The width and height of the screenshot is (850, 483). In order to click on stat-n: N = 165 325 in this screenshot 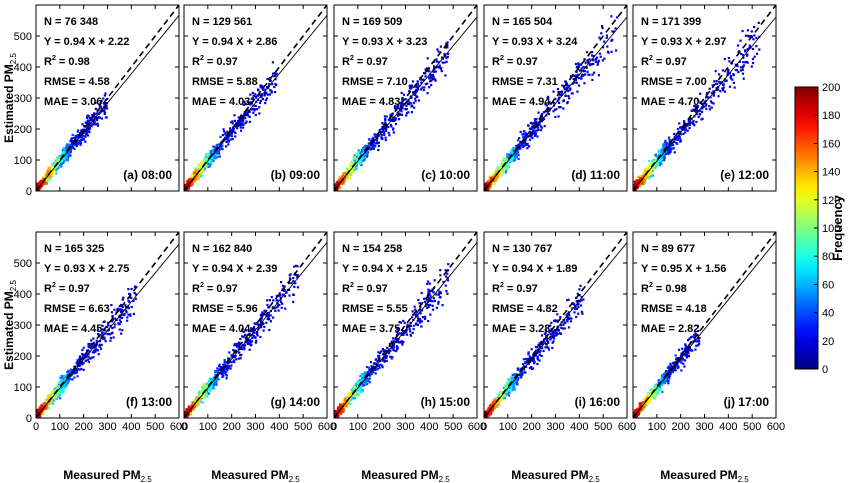, I will do `click(74, 249)`.